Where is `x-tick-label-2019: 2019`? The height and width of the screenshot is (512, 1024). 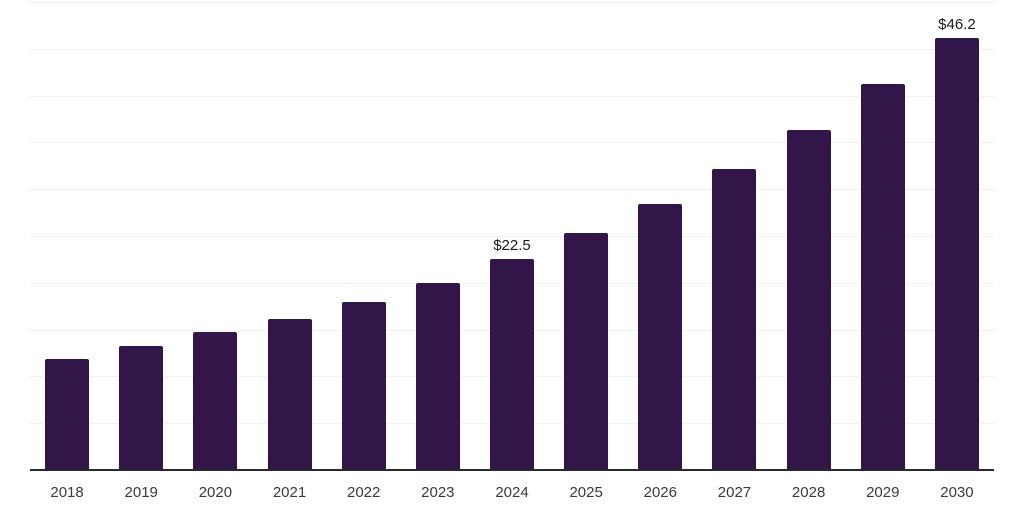 x-tick-label-2019: 2019 is located at coordinates (141, 492).